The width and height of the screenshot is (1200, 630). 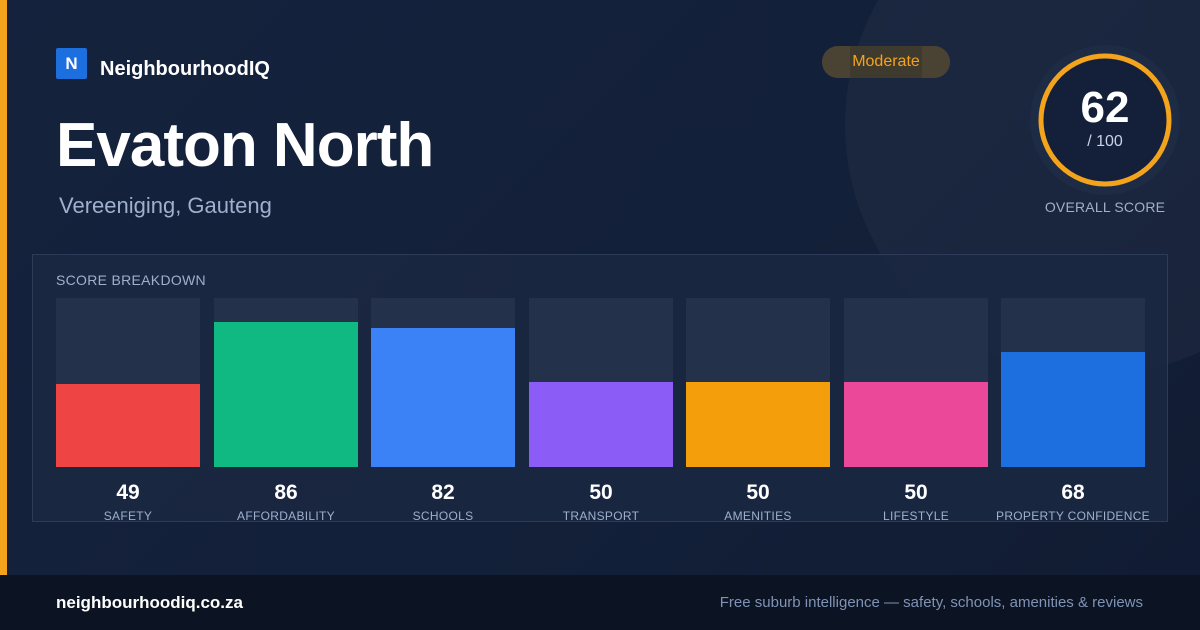 I want to click on overall-score-max: / 100, so click(x=1105, y=141).